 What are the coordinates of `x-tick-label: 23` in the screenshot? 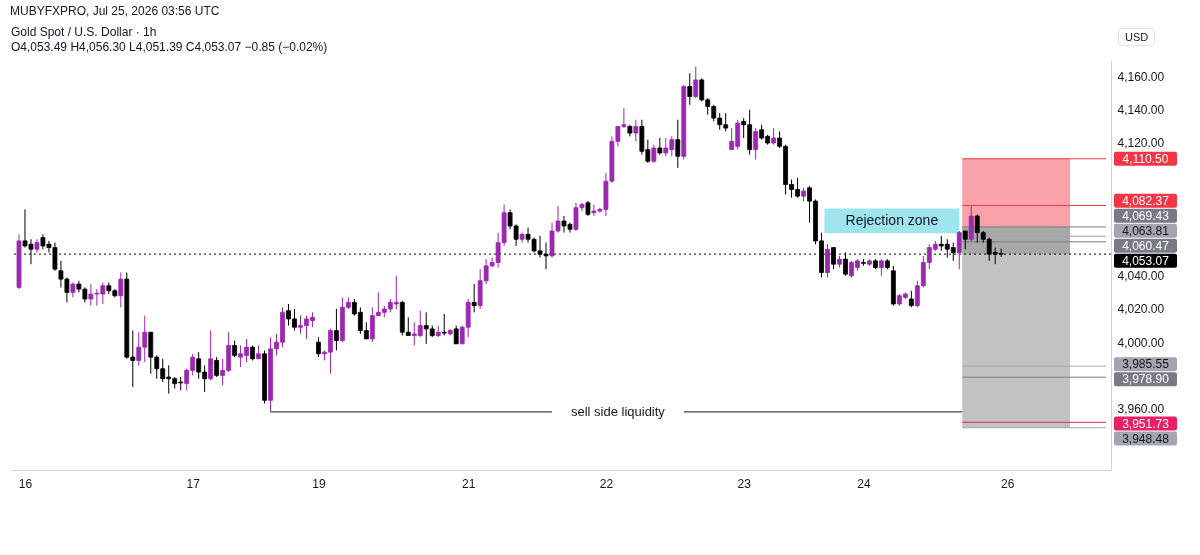 It's located at (744, 483).